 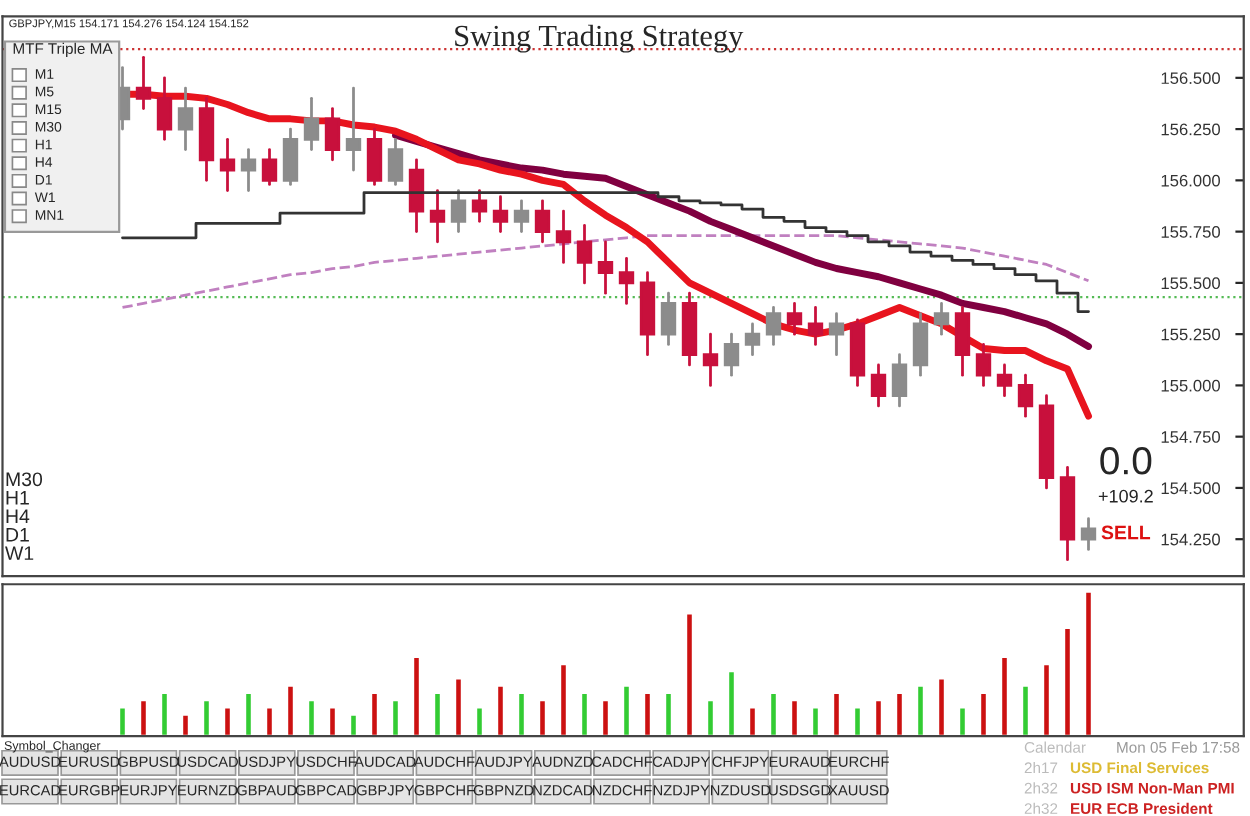 What do you see at coordinates (1191, 488) in the screenshot?
I see `y-tick-label: 154.500` at bounding box center [1191, 488].